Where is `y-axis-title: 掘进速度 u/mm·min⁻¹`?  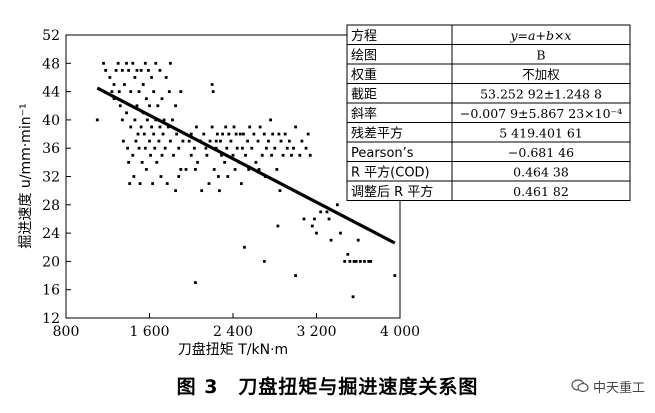
y-axis-title: 掘进速度 u/mm·min⁻¹ is located at coordinates (26, 175).